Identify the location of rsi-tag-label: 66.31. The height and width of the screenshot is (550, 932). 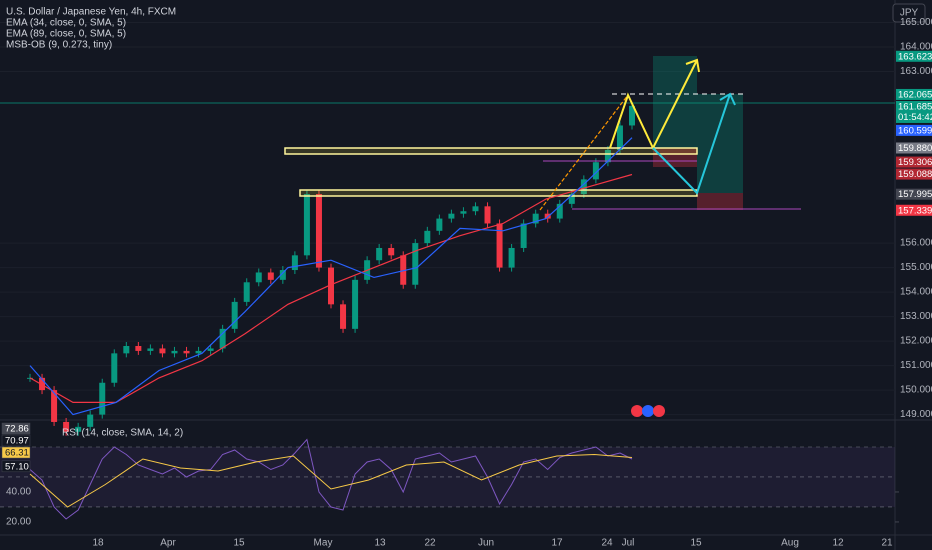
(17, 453).